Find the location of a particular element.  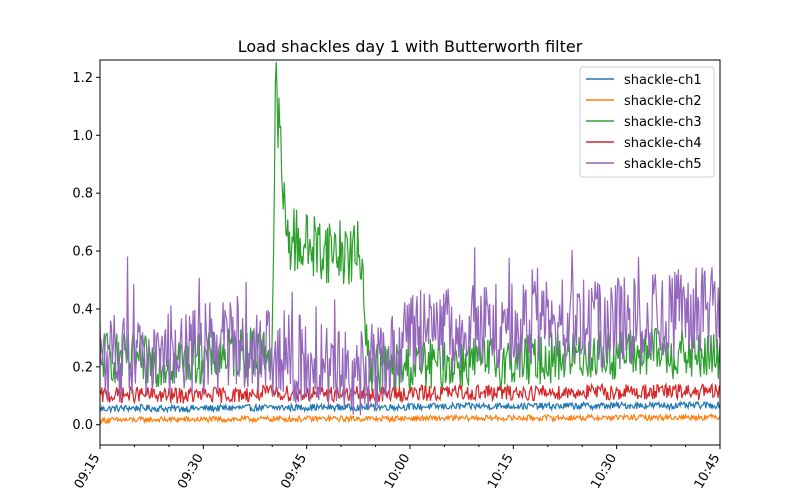

x-axis: 09:15 09:30 09:45 10:00 10:15 10:30 10:45 is located at coordinates (398, 468).